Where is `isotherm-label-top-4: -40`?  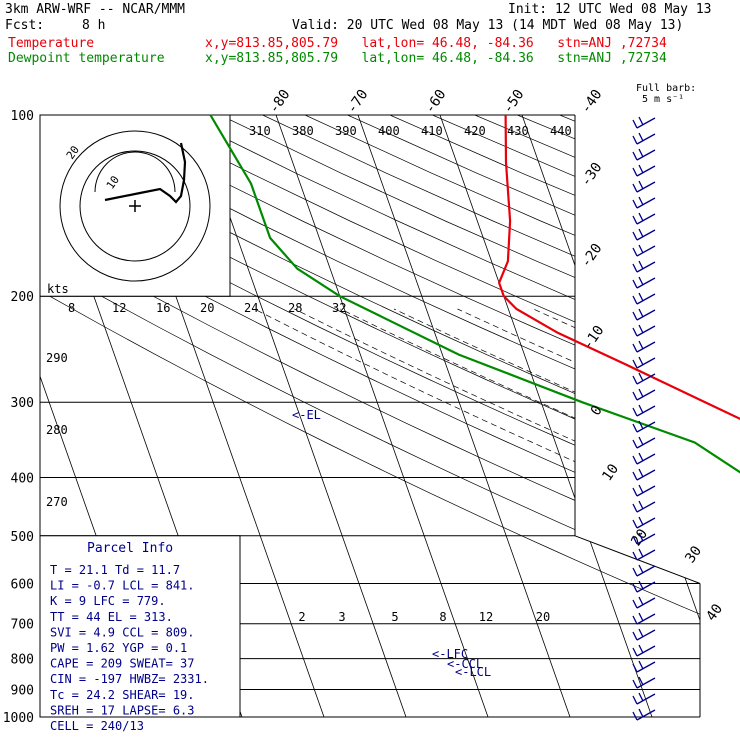 isotherm-label-top-4: -40 is located at coordinates (592, 102).